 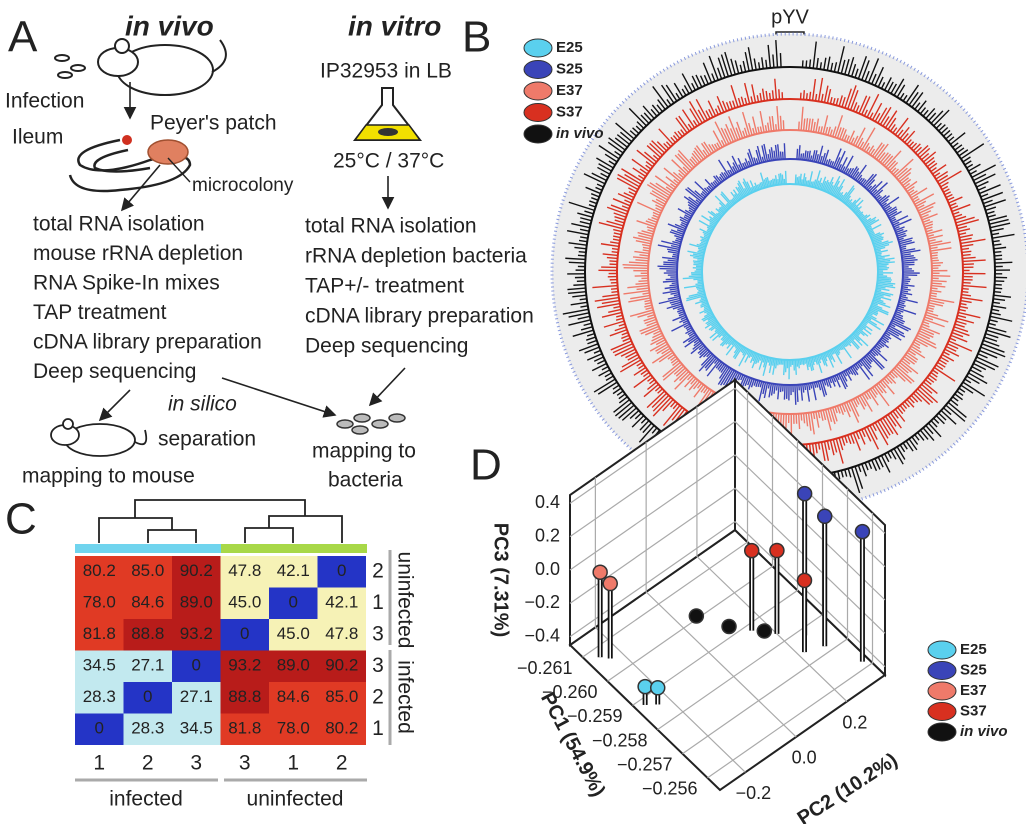 I want to click on dendrogram, so click(x=220, y=521).